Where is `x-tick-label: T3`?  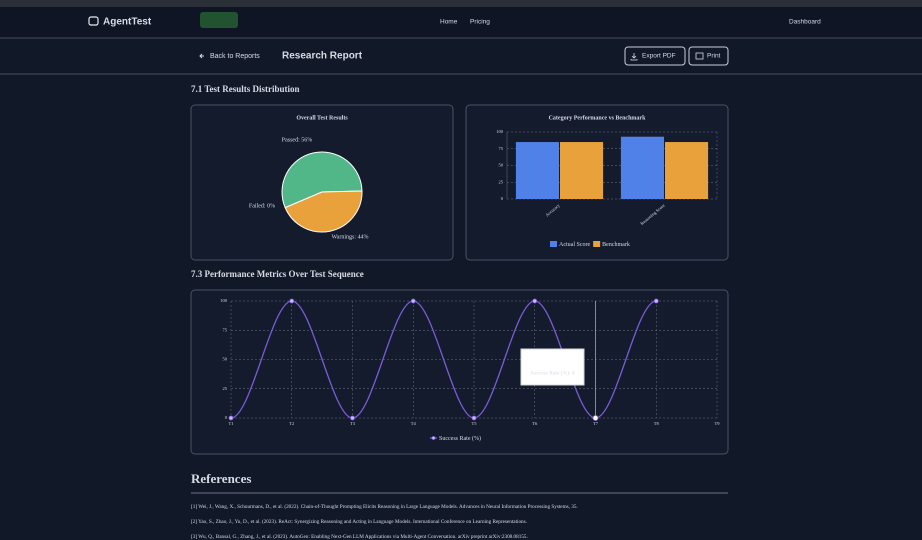 x-tick-label: T3 is located at coordinates (353, 423).